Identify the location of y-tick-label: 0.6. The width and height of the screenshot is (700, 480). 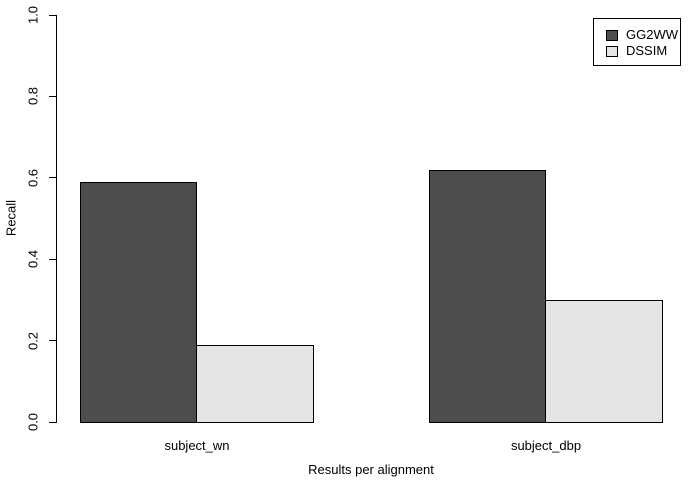
(33, 177).